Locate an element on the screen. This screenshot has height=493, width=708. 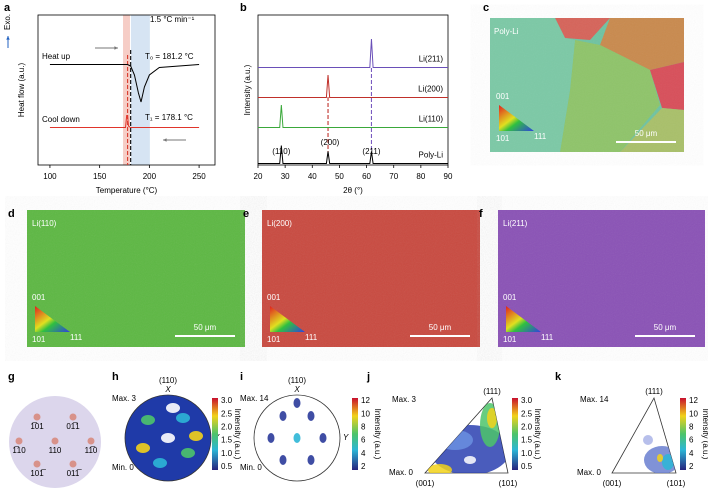
pole-label: 1̅10 is located at coordinates (19, 450).